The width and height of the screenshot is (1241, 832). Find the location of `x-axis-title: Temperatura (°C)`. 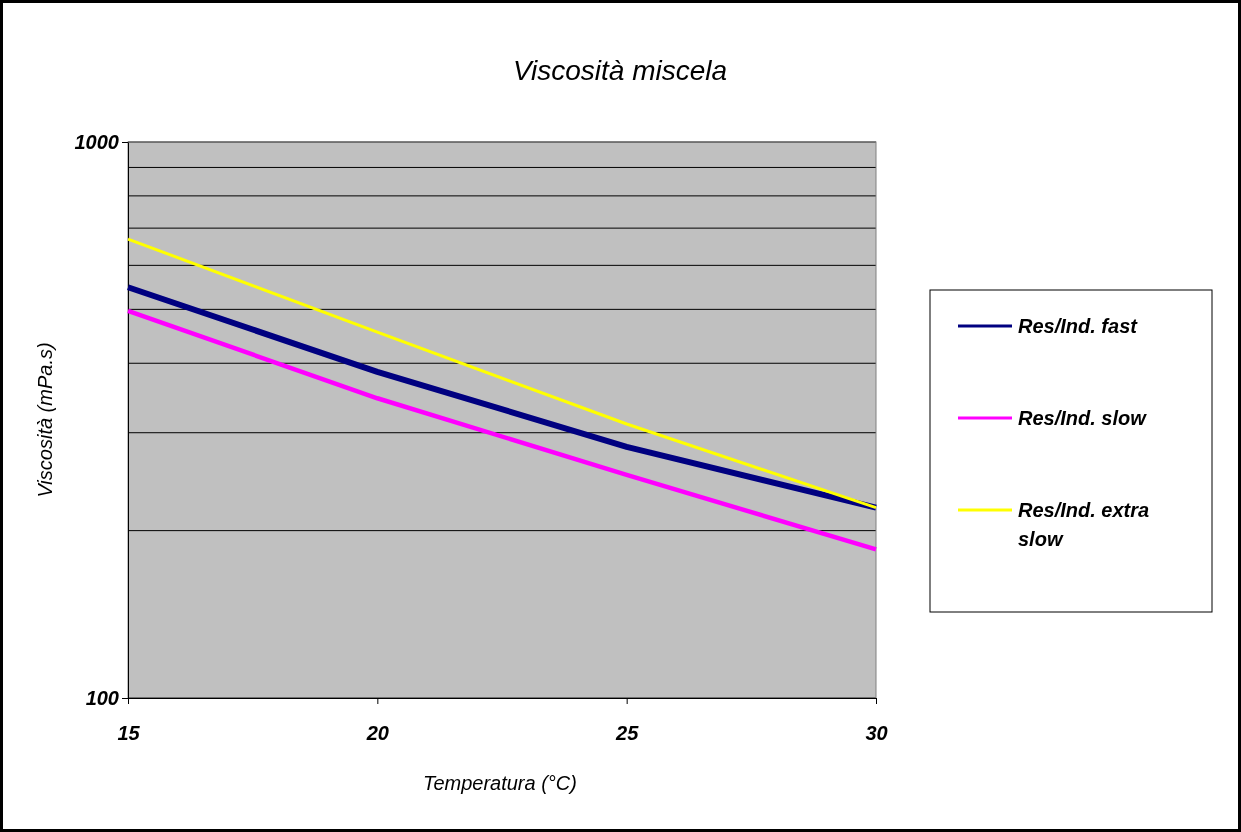

x-axis-title: Temperatura (°C) is located at coordinates (500, 783).